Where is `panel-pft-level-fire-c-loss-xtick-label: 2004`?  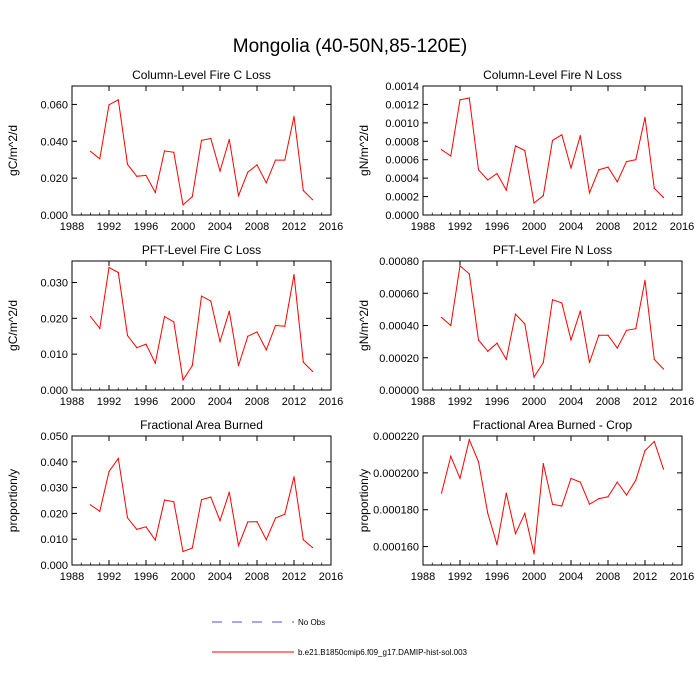 panel-pft-level-fire-c-loss-xtick-label: 2004 is located at coordinates (220, 402).